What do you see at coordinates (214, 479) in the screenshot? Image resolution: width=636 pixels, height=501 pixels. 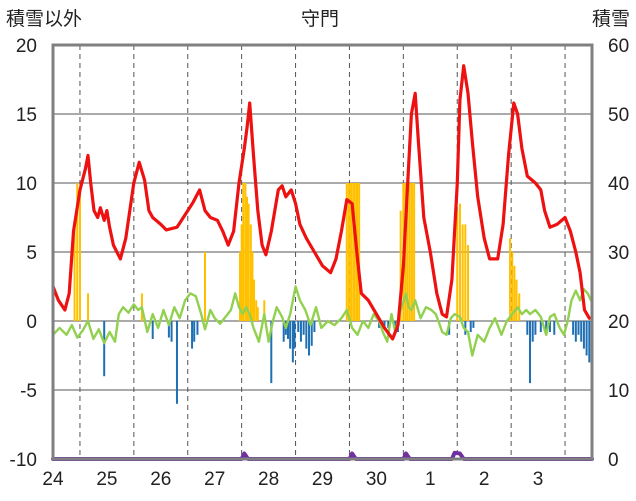 I see `x-tick-label: 27` at bounding box center [214, 479].